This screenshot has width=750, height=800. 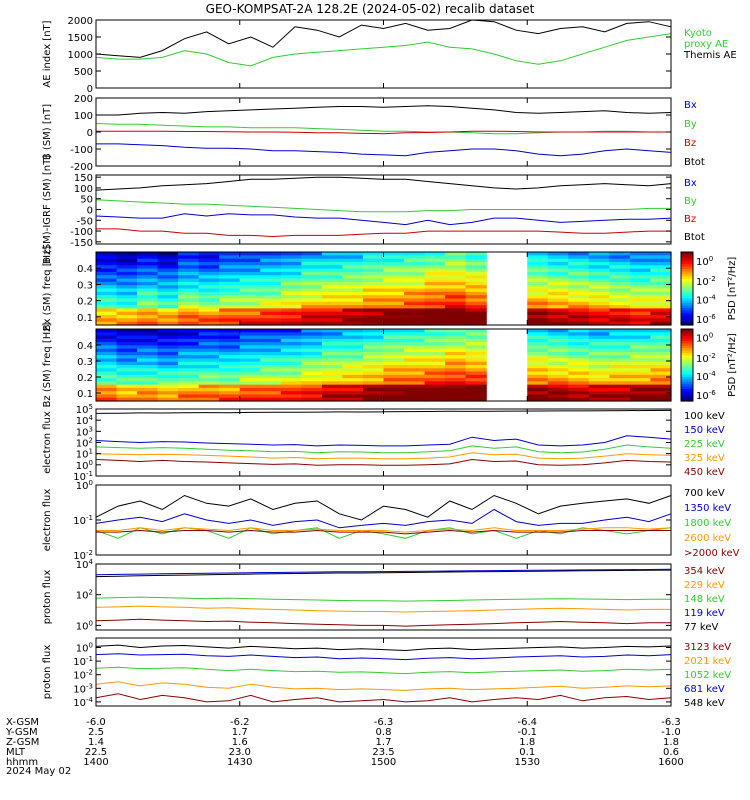 What do you see at coordinates (527, 742) in the screenshot?
I see `x-row-value: 1.8` at bounding box center [527, 742].